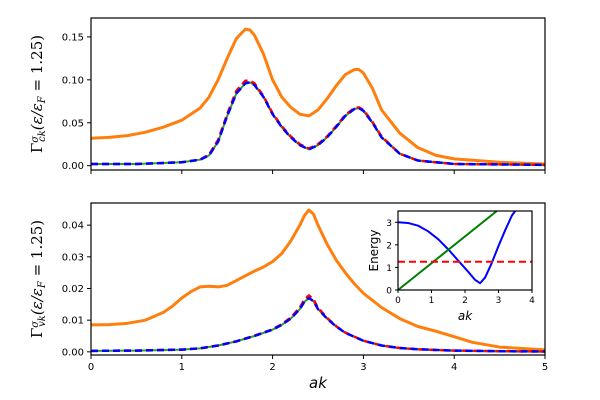 The height and width of the screenshot is (400, 600). What do you see at coordinates (73, 289) in the screenshot?
I see `y-tick-label: 0.02` at bounding box center [73, 289].